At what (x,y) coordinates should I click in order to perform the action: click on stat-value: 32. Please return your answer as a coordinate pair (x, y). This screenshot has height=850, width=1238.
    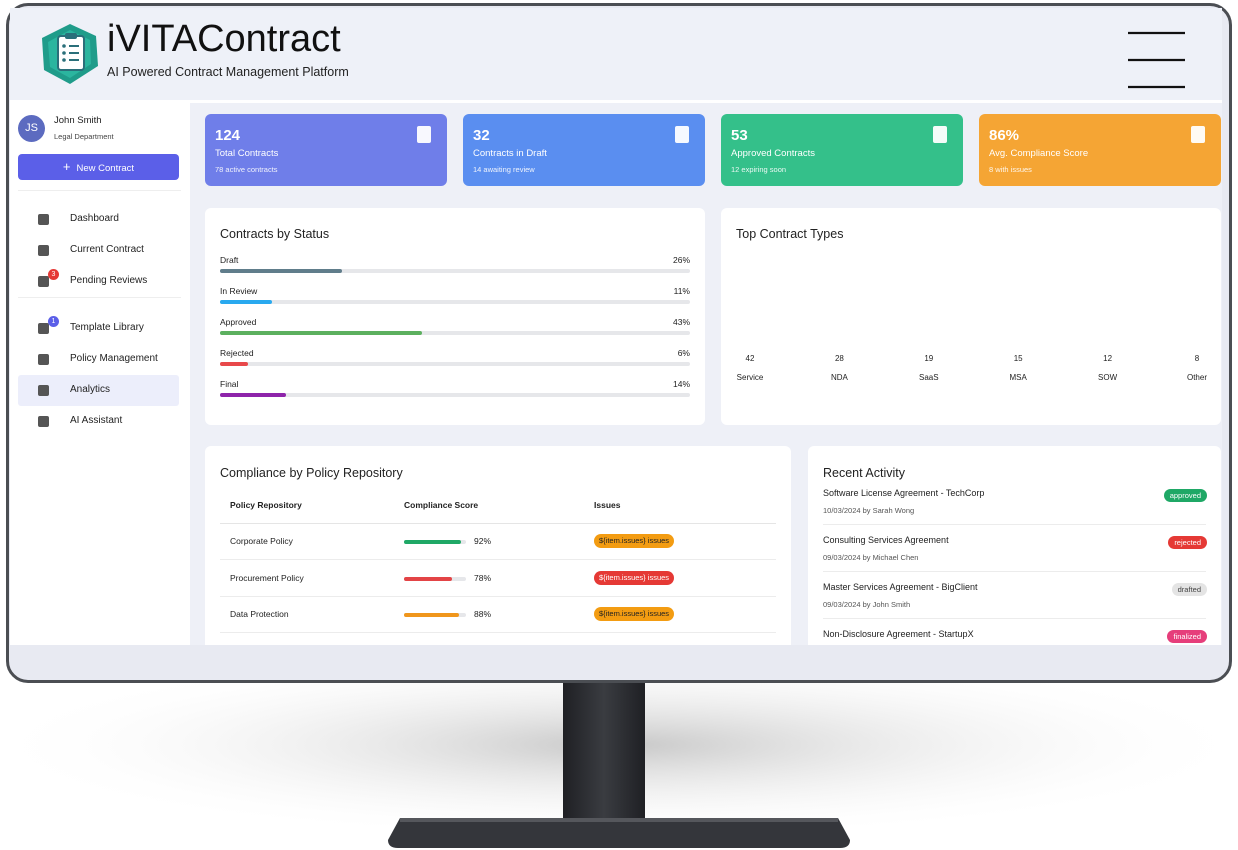
    Looking at the image, I should click on (481, 135).